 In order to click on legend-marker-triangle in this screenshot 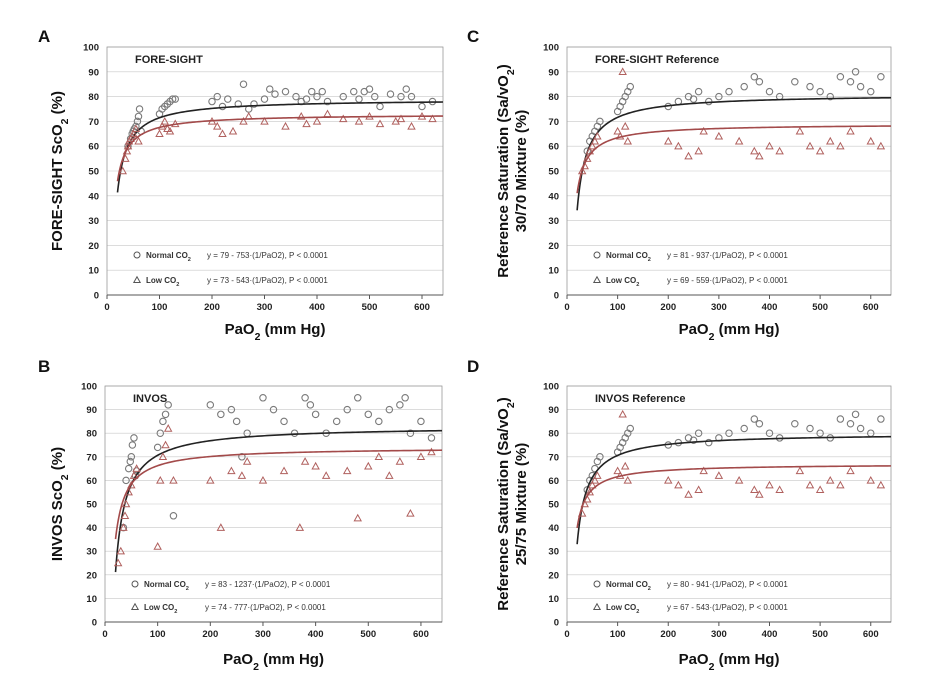, I will do `click(137, 279)`.